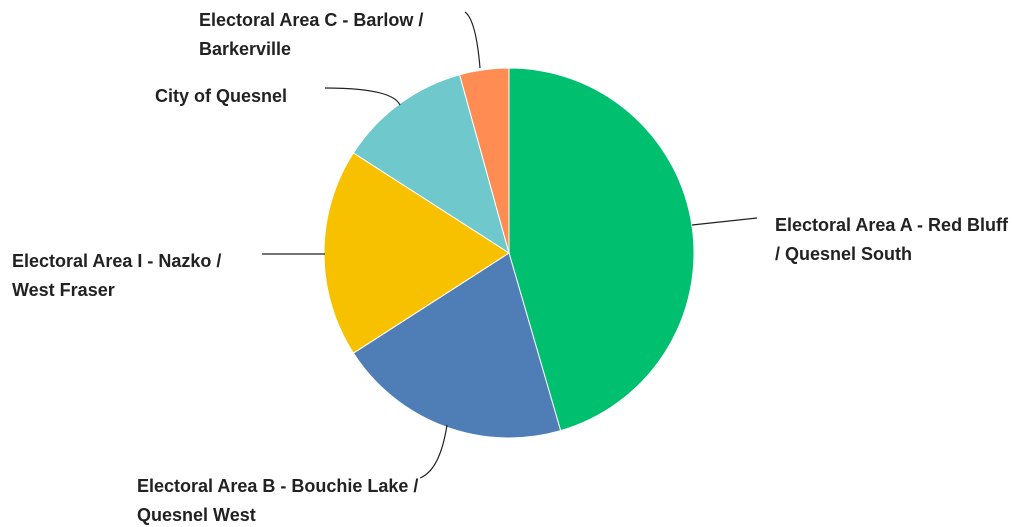  What do you see at coordinates (221, 96) in the screenshot?
I see `slice-label: City of Quesnel` at bounding box center [221, 96].